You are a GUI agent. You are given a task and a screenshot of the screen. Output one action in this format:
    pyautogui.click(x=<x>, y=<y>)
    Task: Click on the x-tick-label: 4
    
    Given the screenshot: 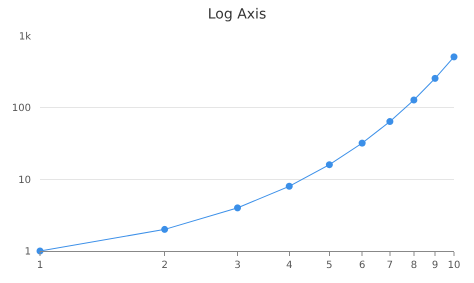 What is the action you would take?
    pyautogui.click(x=289, y=265)
    